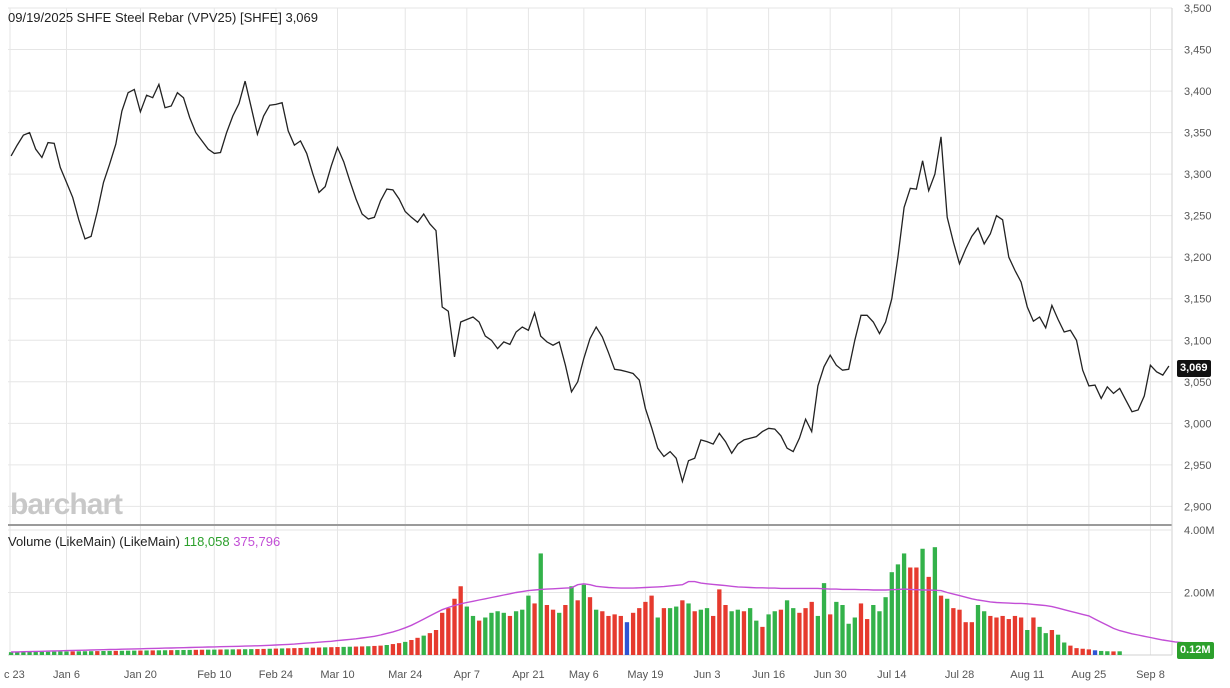 The height and width of the screenshot is (688, 1230). I want to click on volume-value: 118,058, so click(206, 541).